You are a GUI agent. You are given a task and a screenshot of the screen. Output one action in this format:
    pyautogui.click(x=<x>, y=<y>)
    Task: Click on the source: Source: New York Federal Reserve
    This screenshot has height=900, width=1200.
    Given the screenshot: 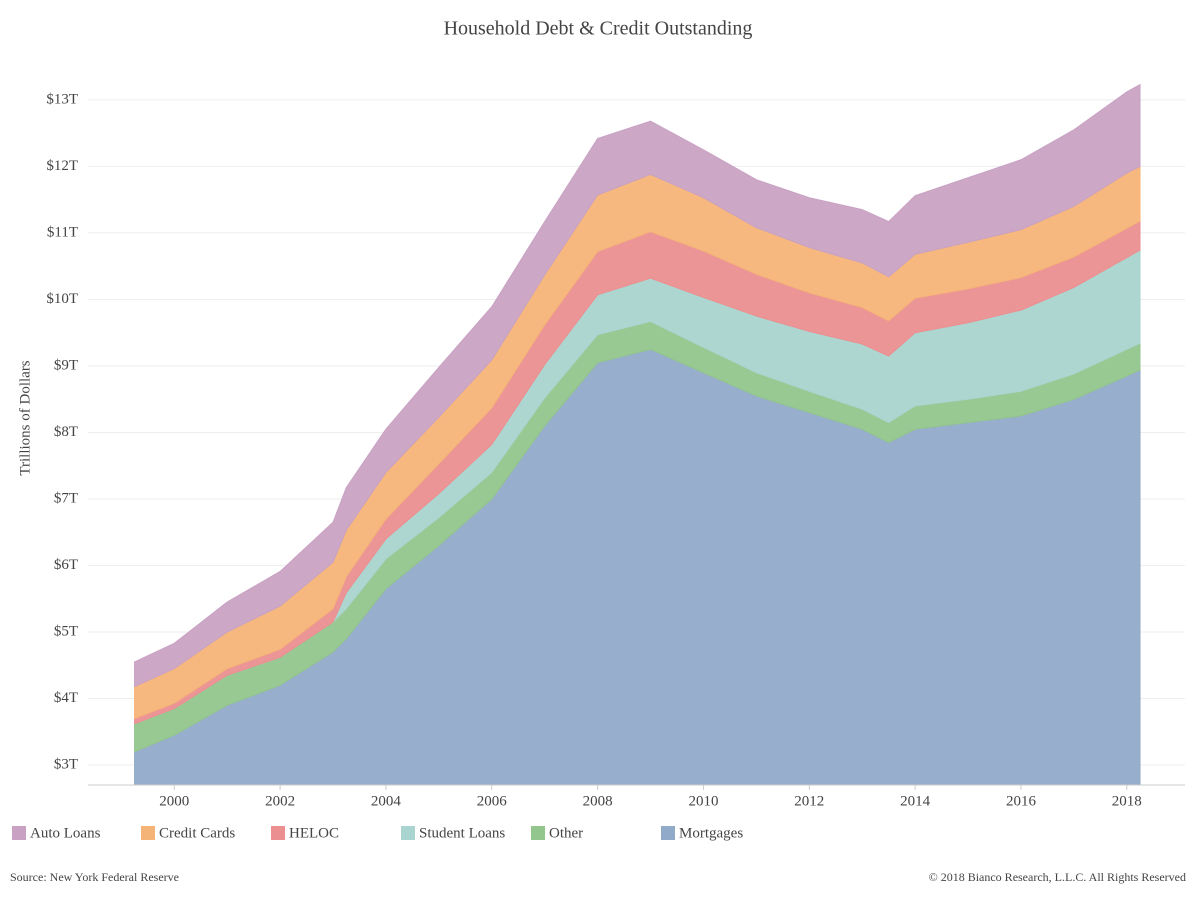 What is the action you would take?
    pyautogui.click(x=94, y=877)
    